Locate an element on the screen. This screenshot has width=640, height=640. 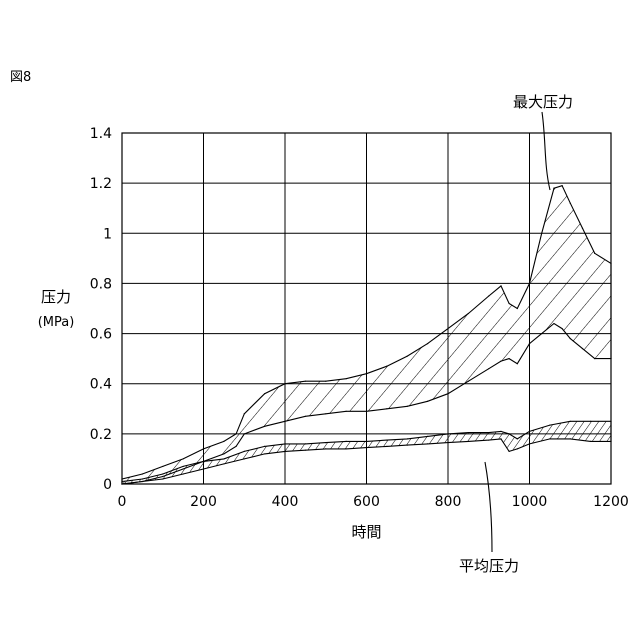
x-tick-label: 200 is located at coordinates (203, 502).